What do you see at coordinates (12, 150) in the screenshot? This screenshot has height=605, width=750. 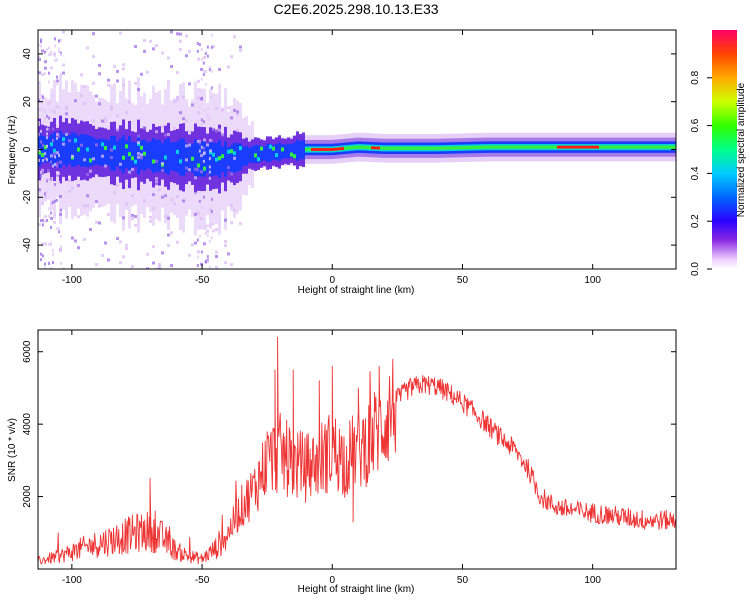 I see `spectrogram-y-label: Frequency (Hz)` at bounding box center [12, 150].